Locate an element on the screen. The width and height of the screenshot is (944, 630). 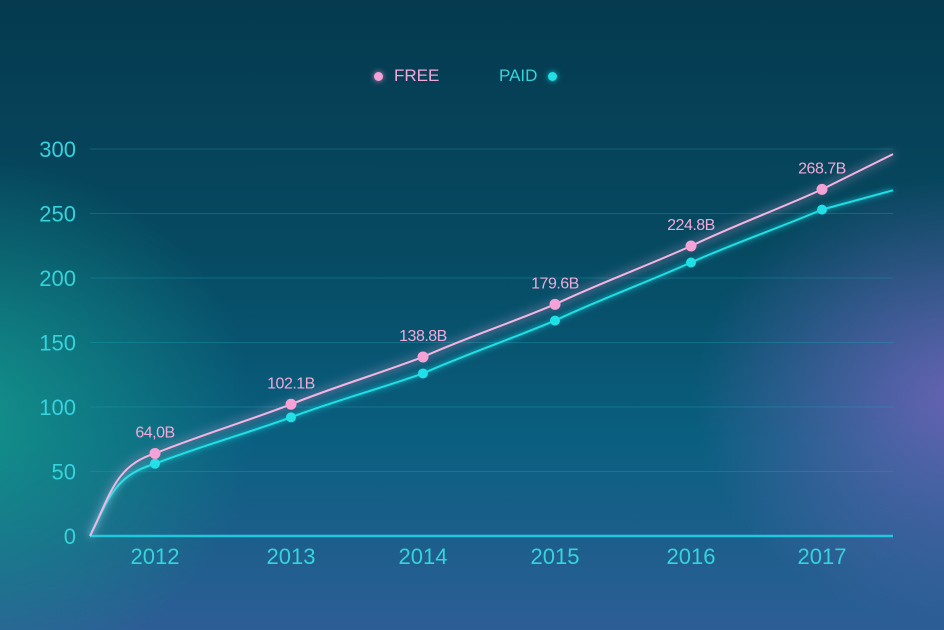
free-data-label: 102.1B is located at coordinates (291, 383).